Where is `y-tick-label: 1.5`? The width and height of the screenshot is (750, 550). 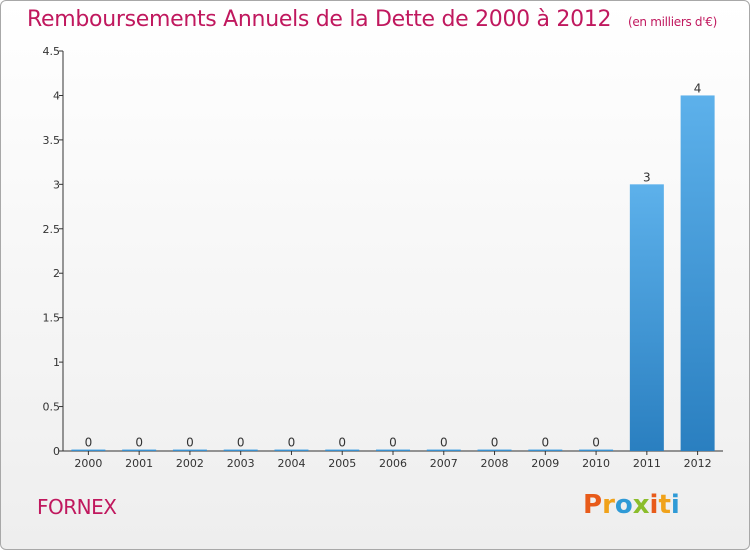
y-tick-label: 1.5 is located at coordinates (52, 318).